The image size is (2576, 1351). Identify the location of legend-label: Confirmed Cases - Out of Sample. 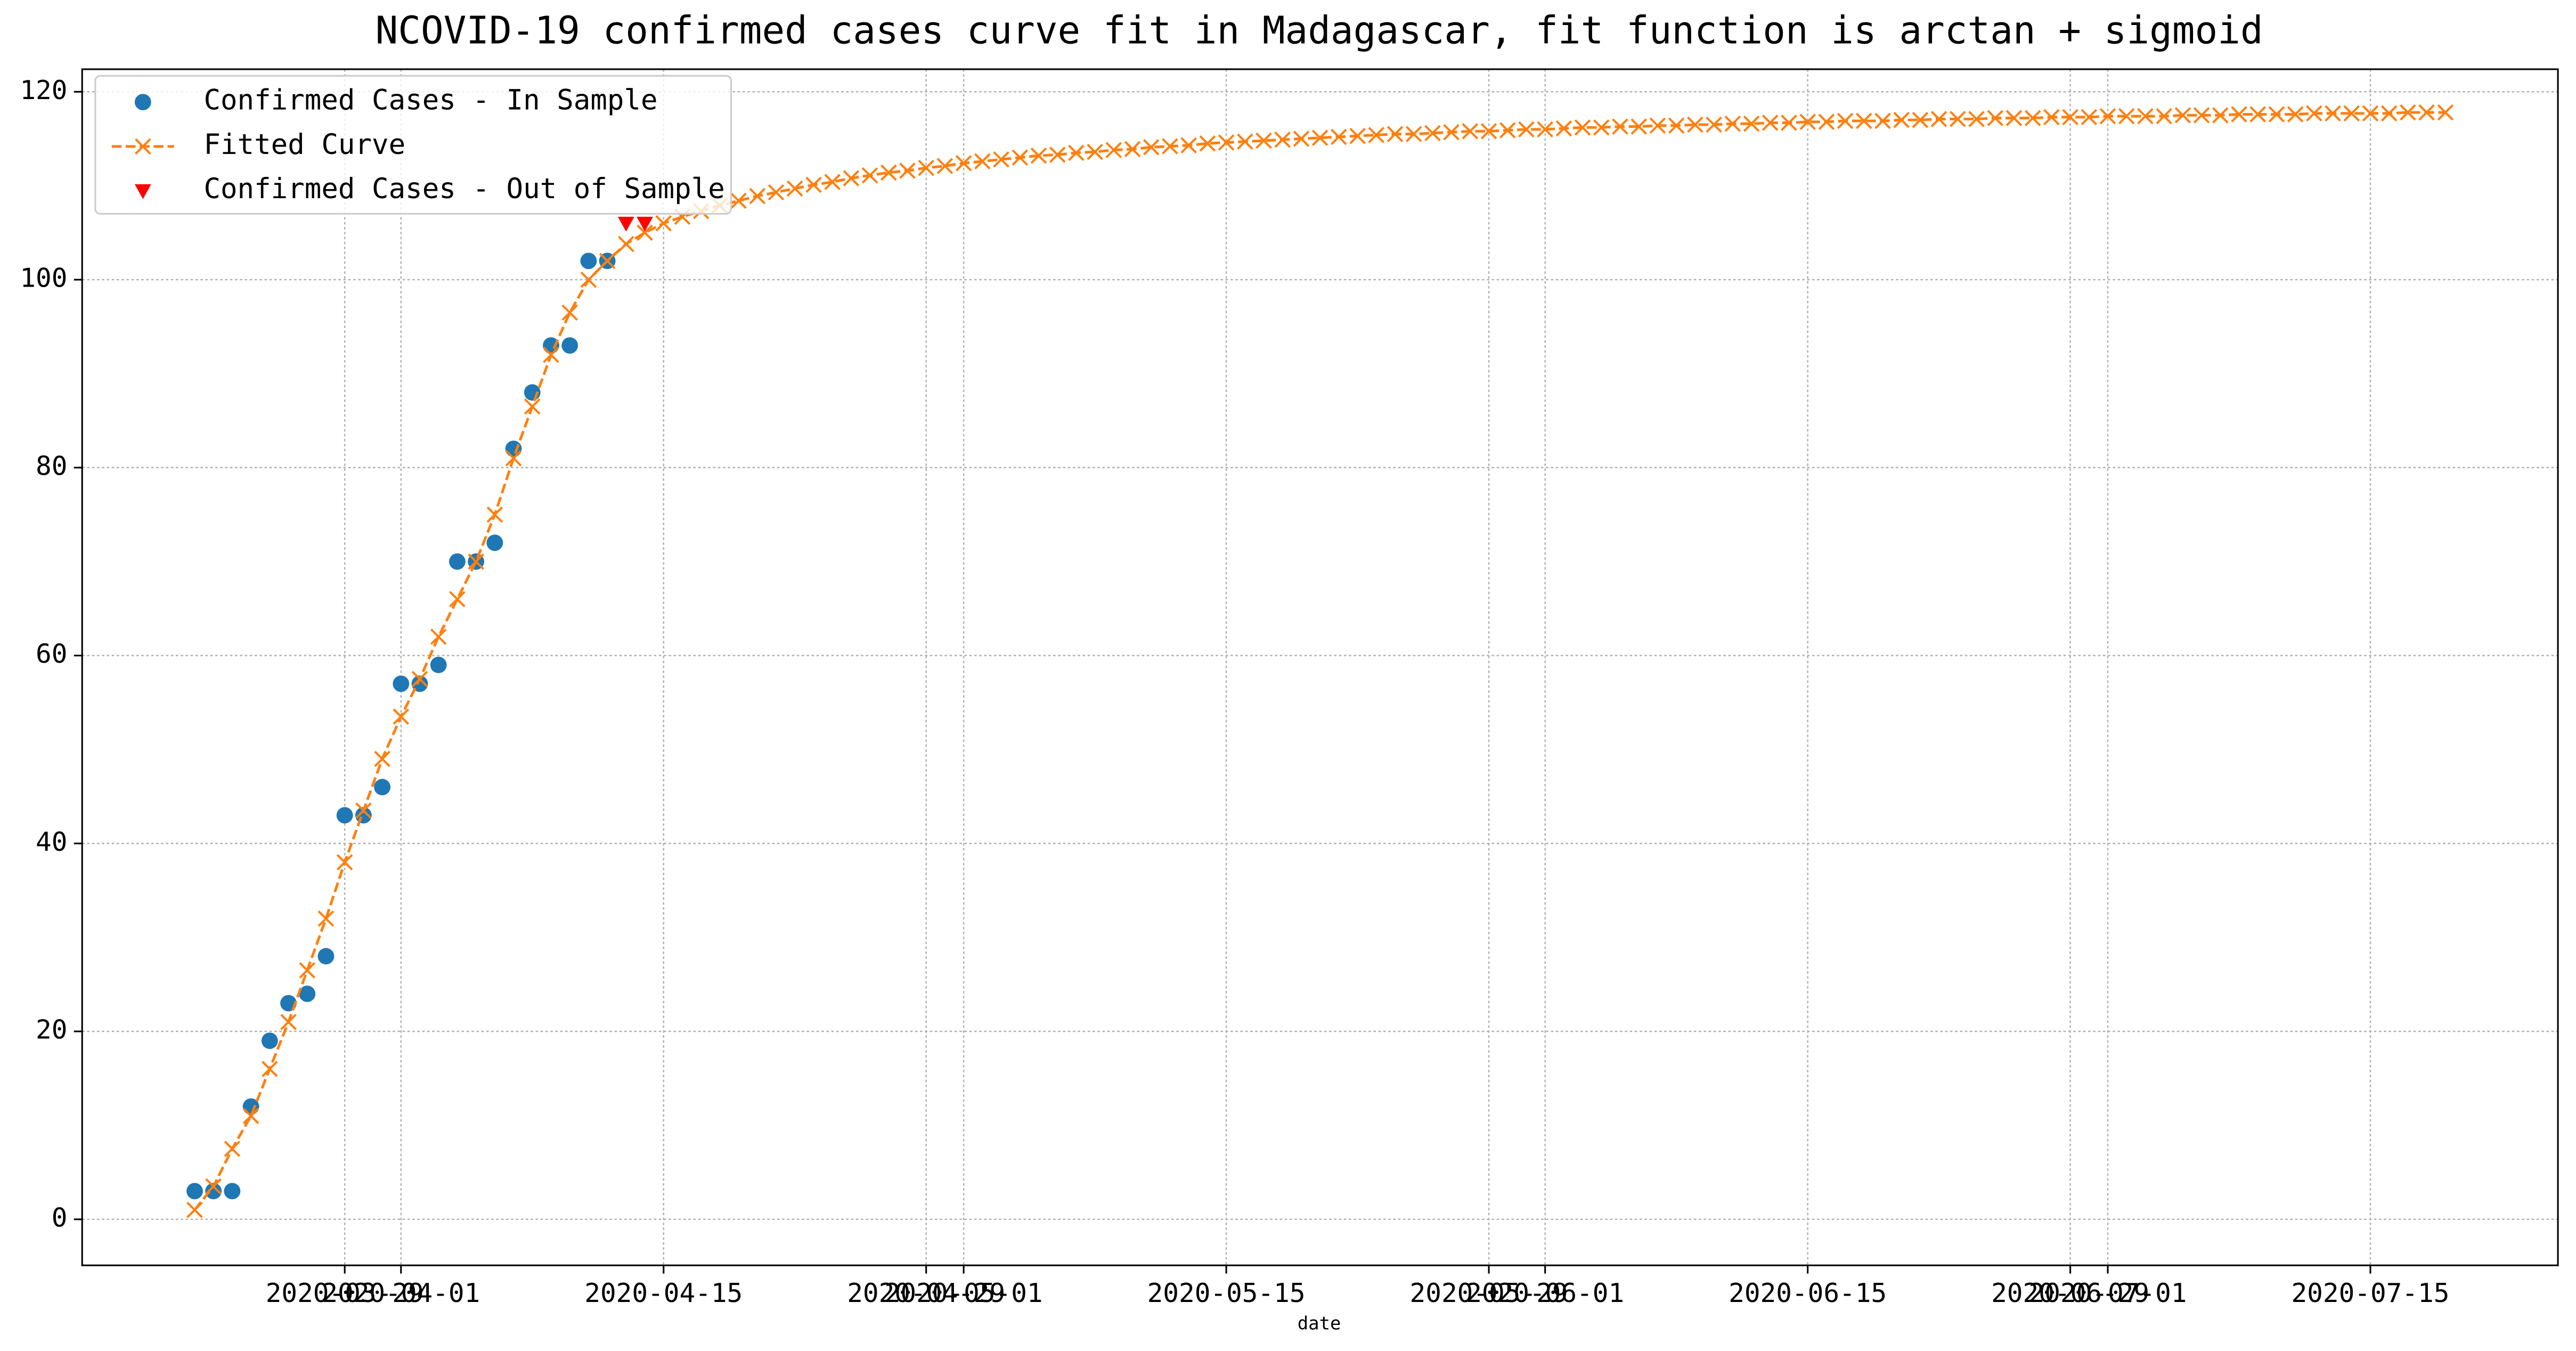
(463, 189).